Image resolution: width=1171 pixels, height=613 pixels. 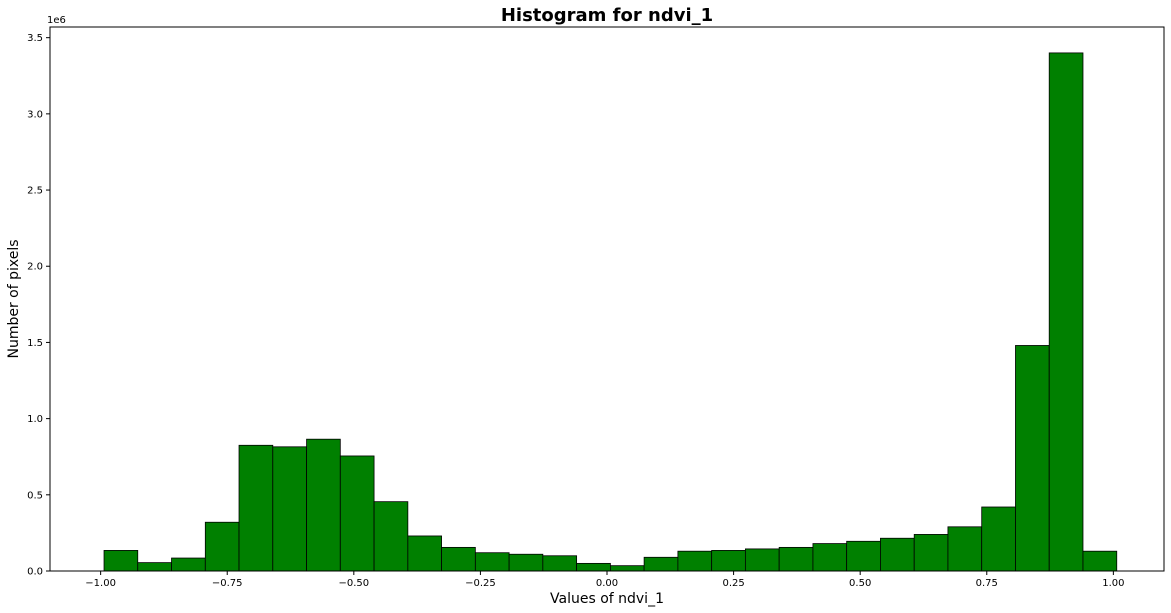 What do you see at coordinates (35, 343) in the screenshot?
I see `y-tick-label: 1.5` at bounding box center [35, 343].